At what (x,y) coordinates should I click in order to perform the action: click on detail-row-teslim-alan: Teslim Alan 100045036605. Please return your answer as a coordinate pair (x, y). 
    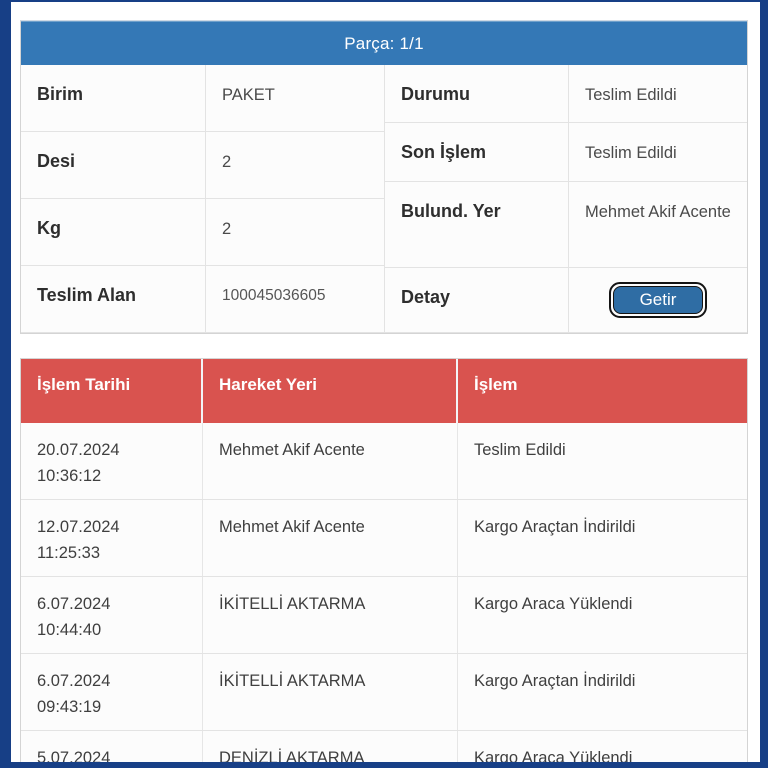
    Looking at the image, I should click on (202, 299).